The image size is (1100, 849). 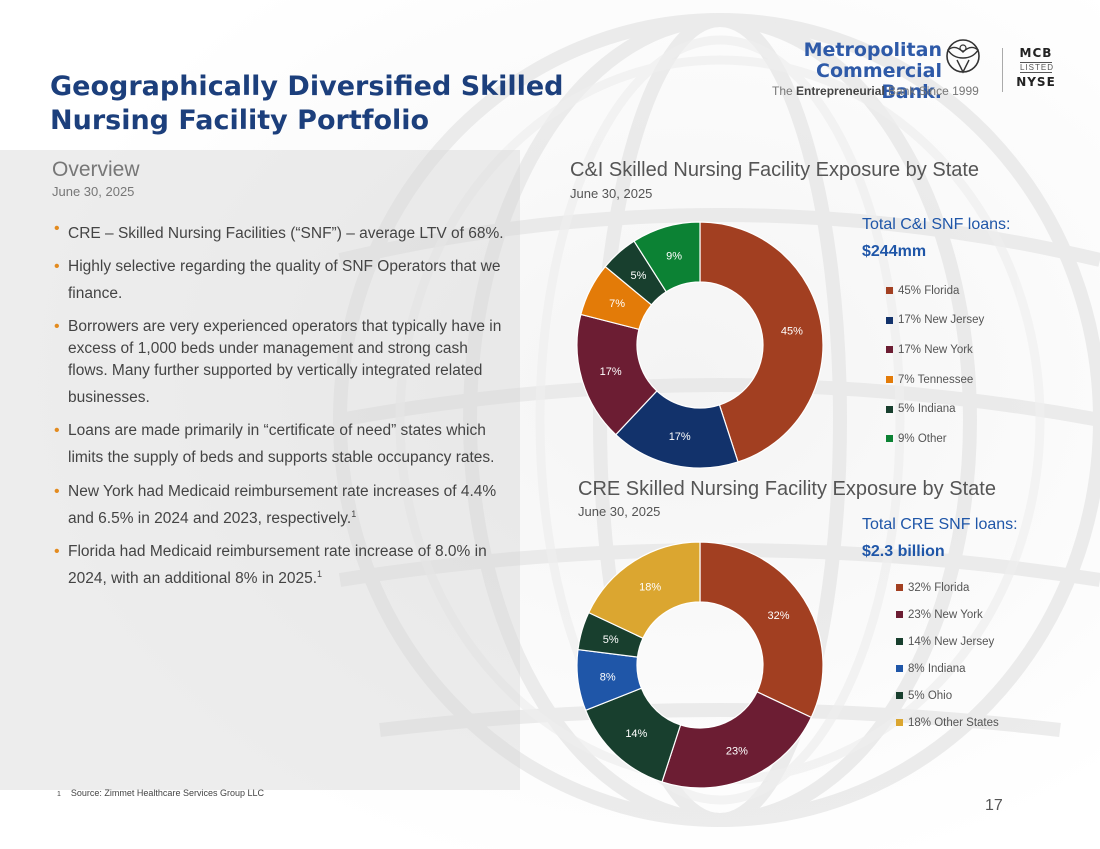 I want to click on legend-label: 18% Other States, so click(x=953, y=722).